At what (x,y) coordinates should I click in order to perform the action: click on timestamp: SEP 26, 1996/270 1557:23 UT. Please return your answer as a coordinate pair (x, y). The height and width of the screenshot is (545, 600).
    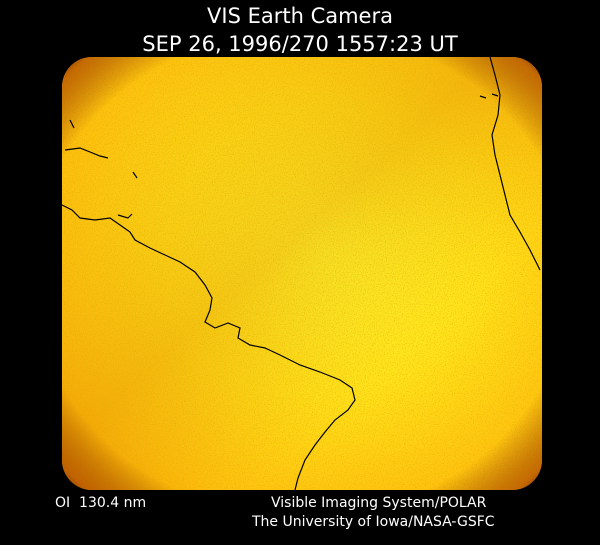
    Looking at the image, I should click on (300, 44).